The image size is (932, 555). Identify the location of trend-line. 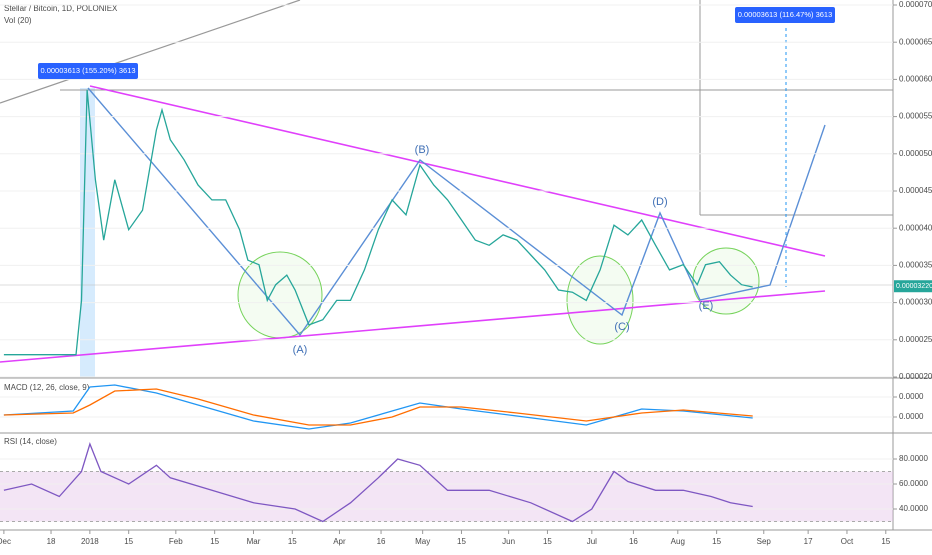
(150, 52).